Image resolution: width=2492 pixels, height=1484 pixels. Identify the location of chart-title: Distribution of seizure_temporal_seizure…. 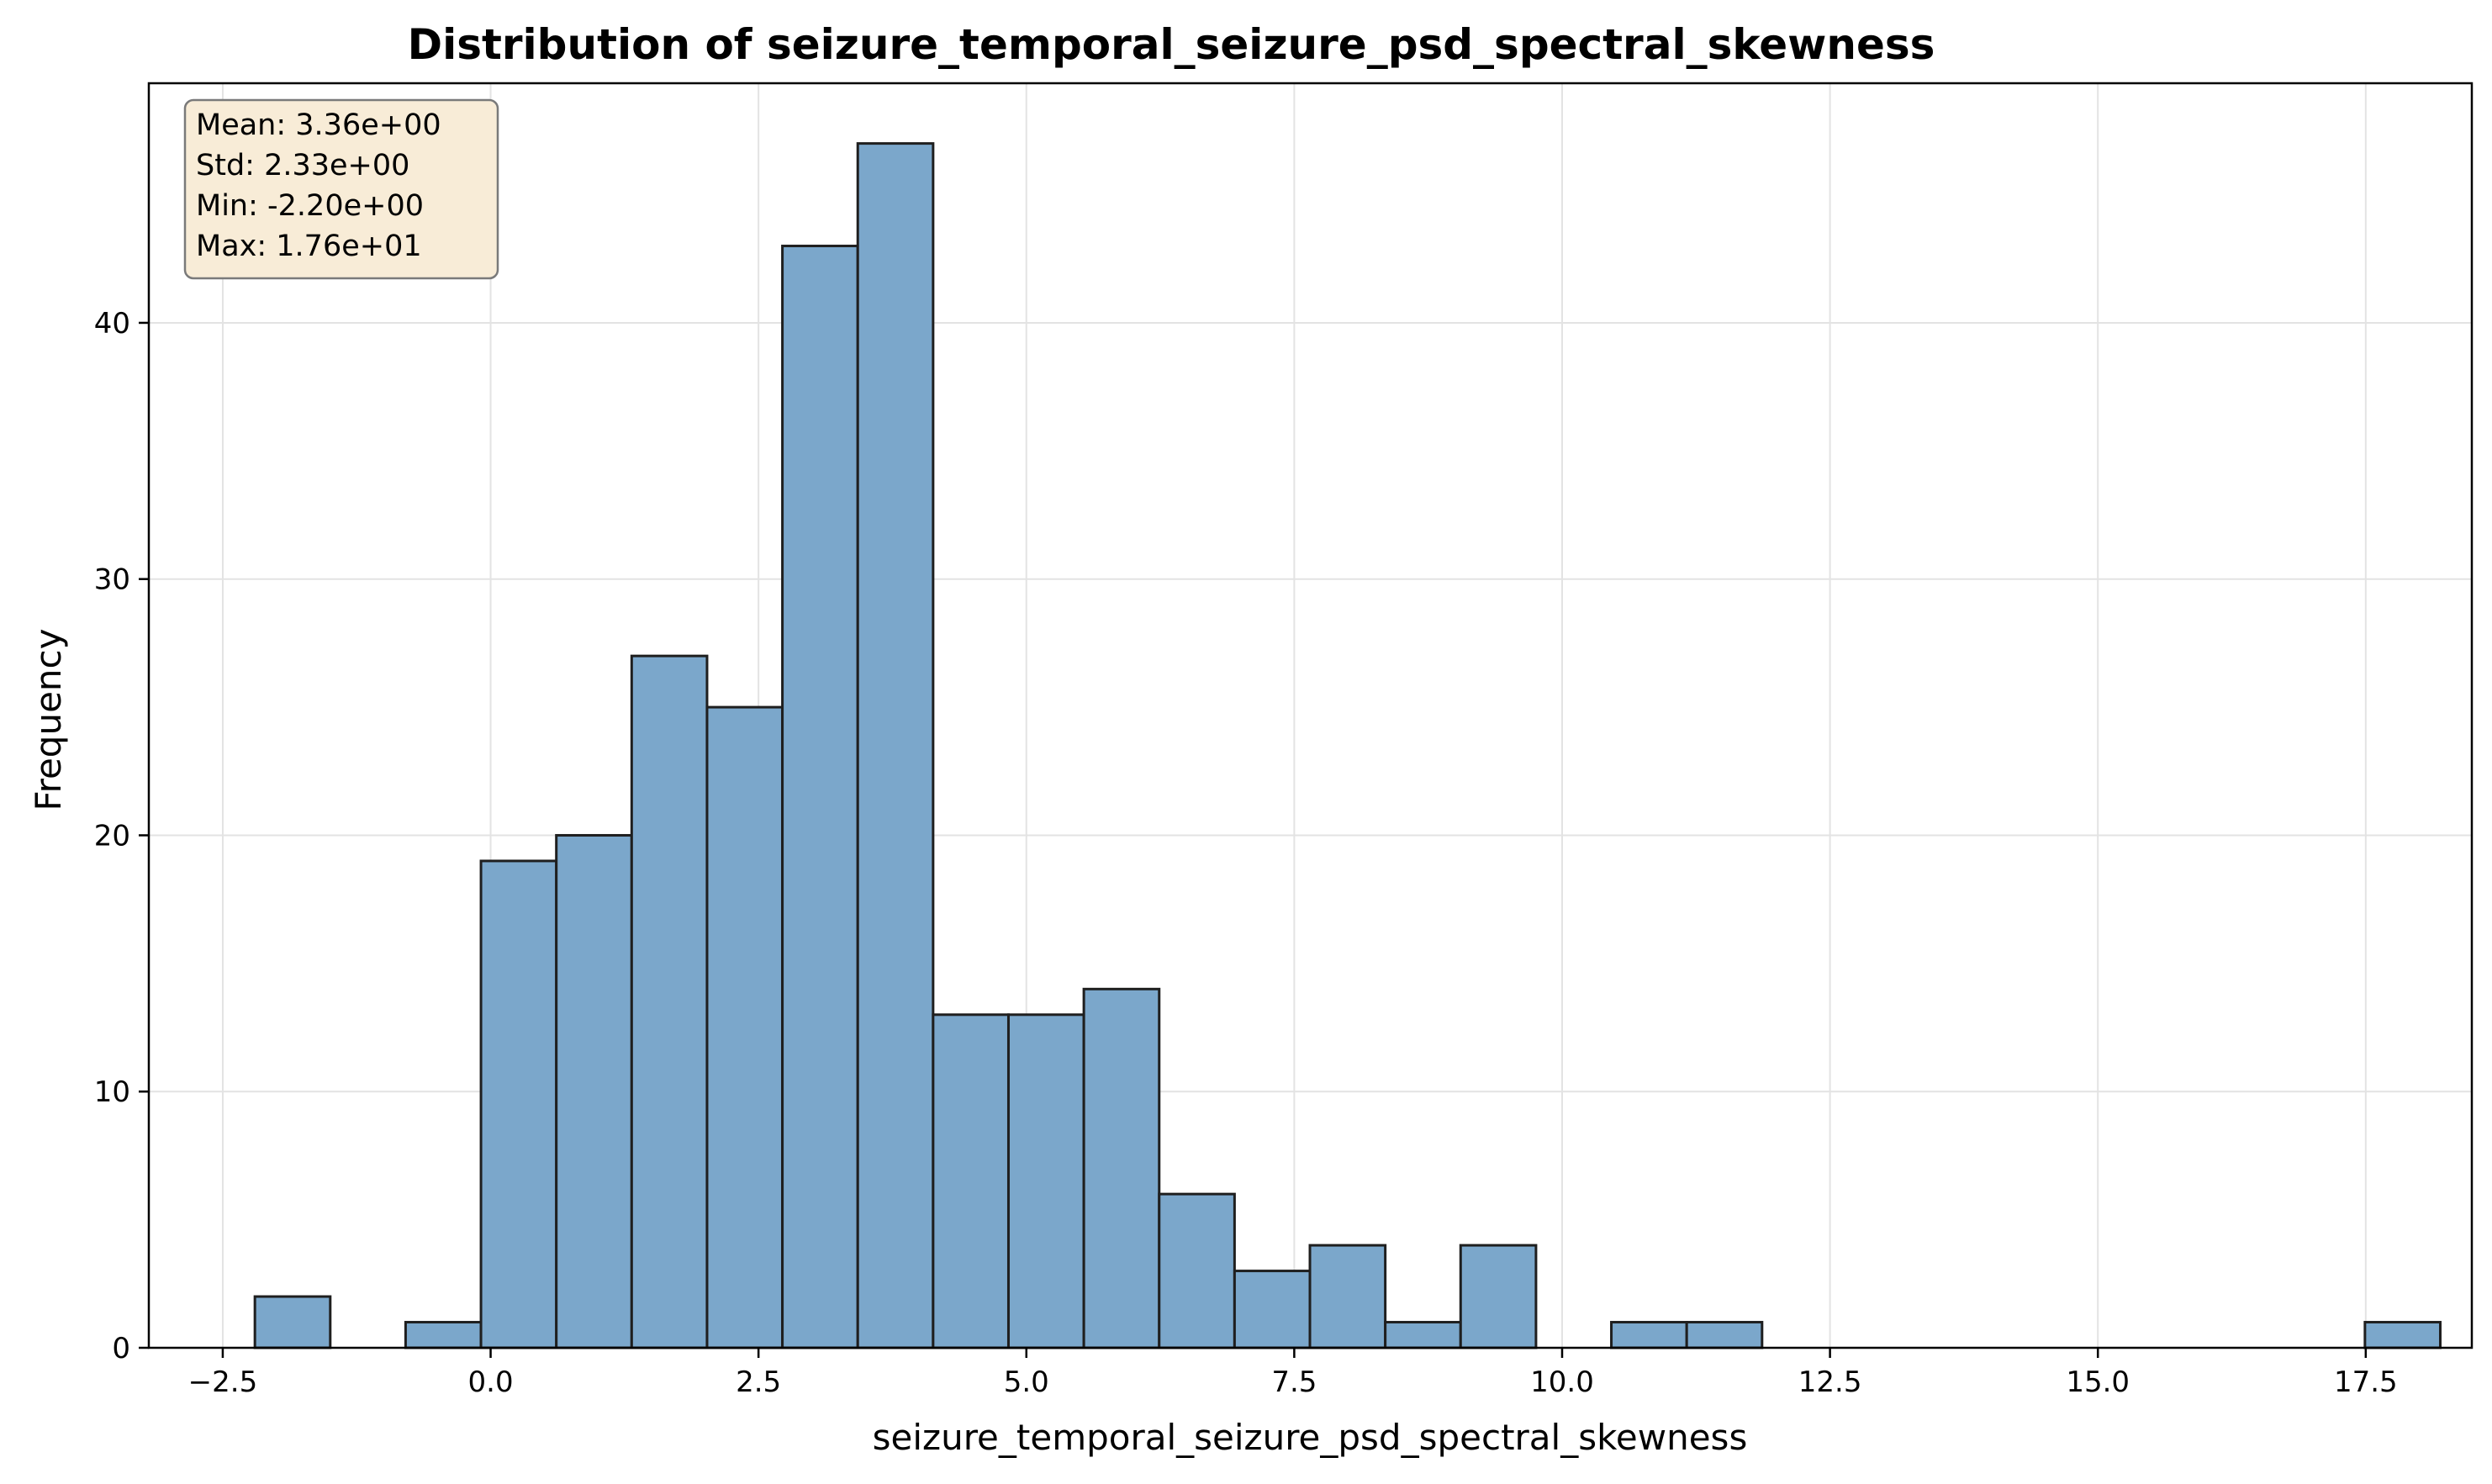
(1171, 44).